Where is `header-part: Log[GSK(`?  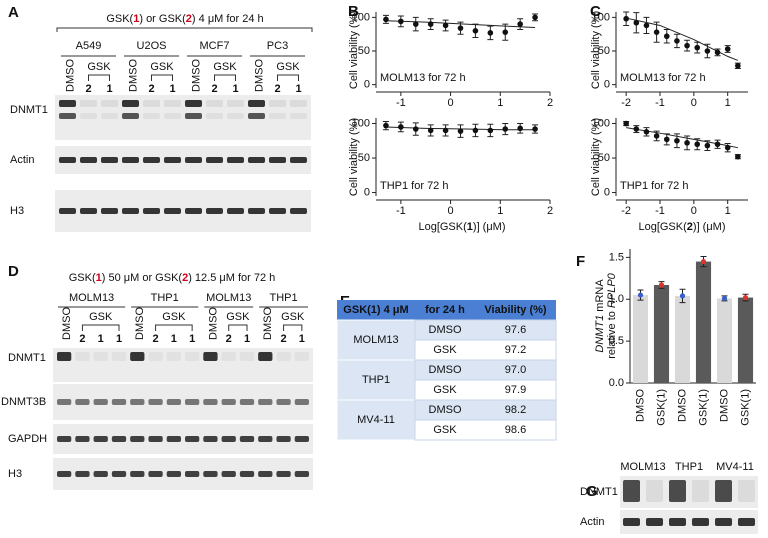
header-part: Log[GSK( is located at coordinates (662, 227).